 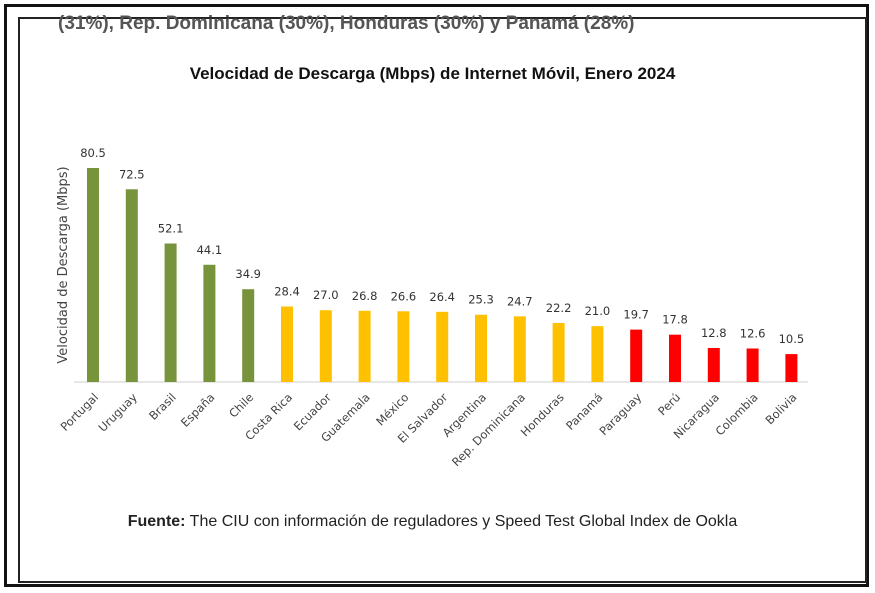 What do you see at coordinates (791, 368) in the screenshot?
I see `bar-bolivia` at bounding box center [791, 368].